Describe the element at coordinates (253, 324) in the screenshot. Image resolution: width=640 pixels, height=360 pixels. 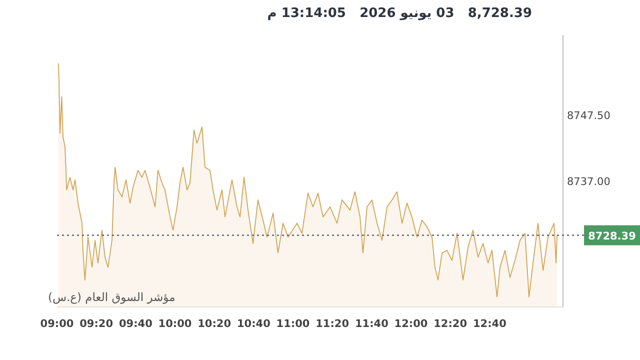
I see `x-tick-label: 10:40` at that location.